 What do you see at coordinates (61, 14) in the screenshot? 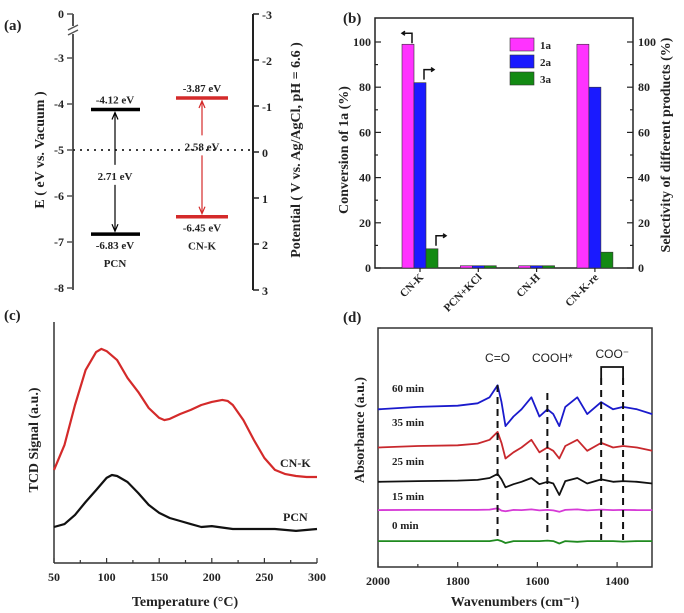
I see `a-left-tick-label: 0` at bounding box center [61, 14].